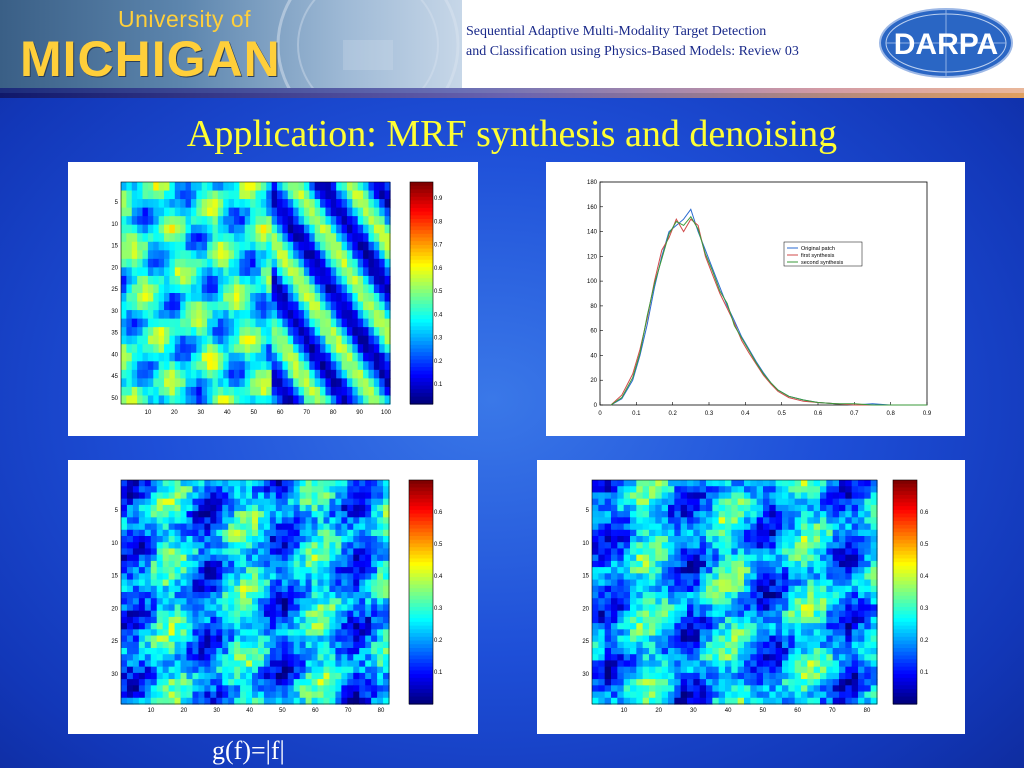 The image size is (1024, 768). I want to click on y-tick-label: 15, so click(114, 247).